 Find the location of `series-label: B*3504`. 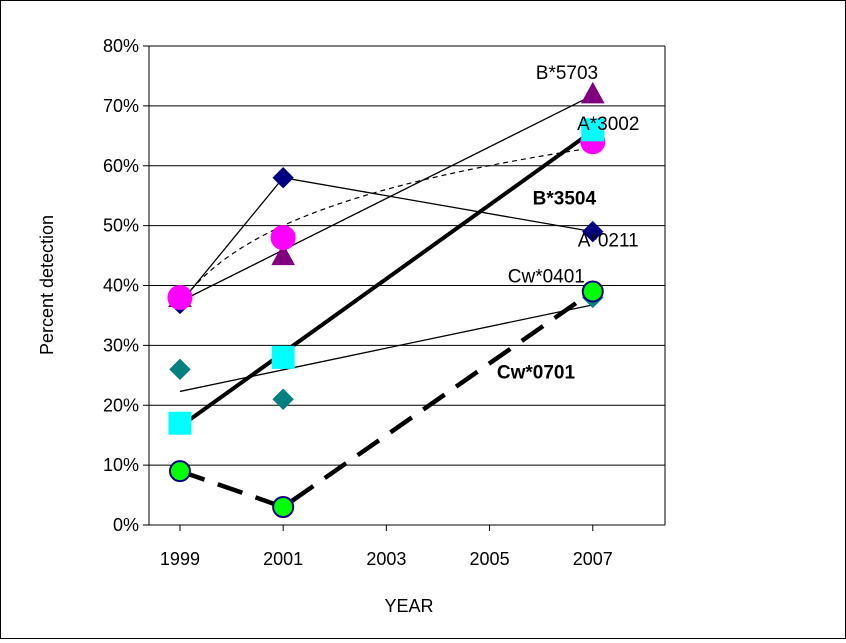

series-label: B*3504 is located at coordinates (565, 199).